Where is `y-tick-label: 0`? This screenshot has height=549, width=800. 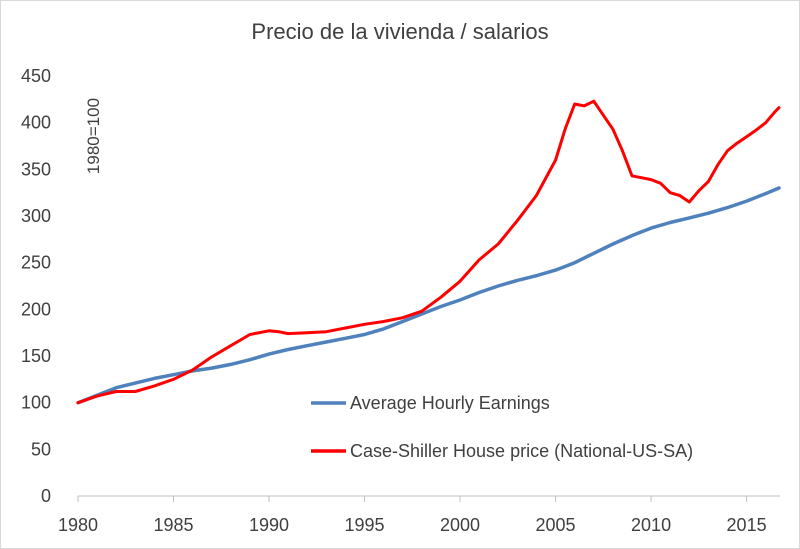
y-tick-label: 0 is located at coordinates (46, 496).